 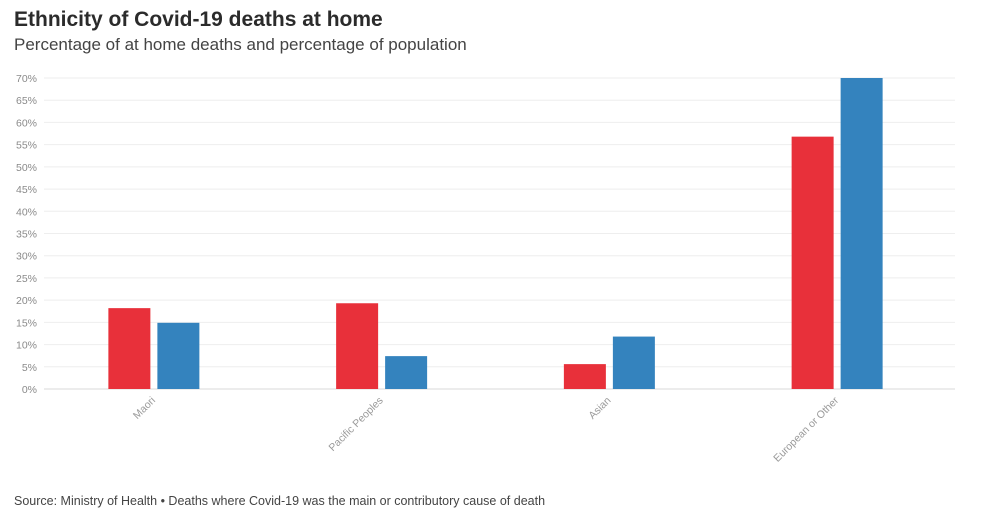 What do you see at coordinates (355, 424) in the screenshot?
I see `x-category-label: Pacific Peoples` at bounding box center [355, 424].